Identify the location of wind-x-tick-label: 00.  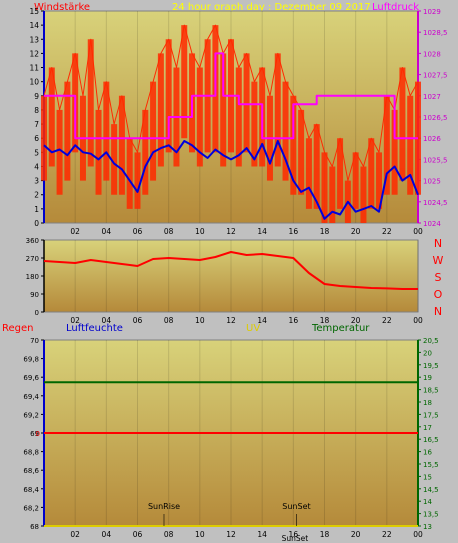
(418, 231).